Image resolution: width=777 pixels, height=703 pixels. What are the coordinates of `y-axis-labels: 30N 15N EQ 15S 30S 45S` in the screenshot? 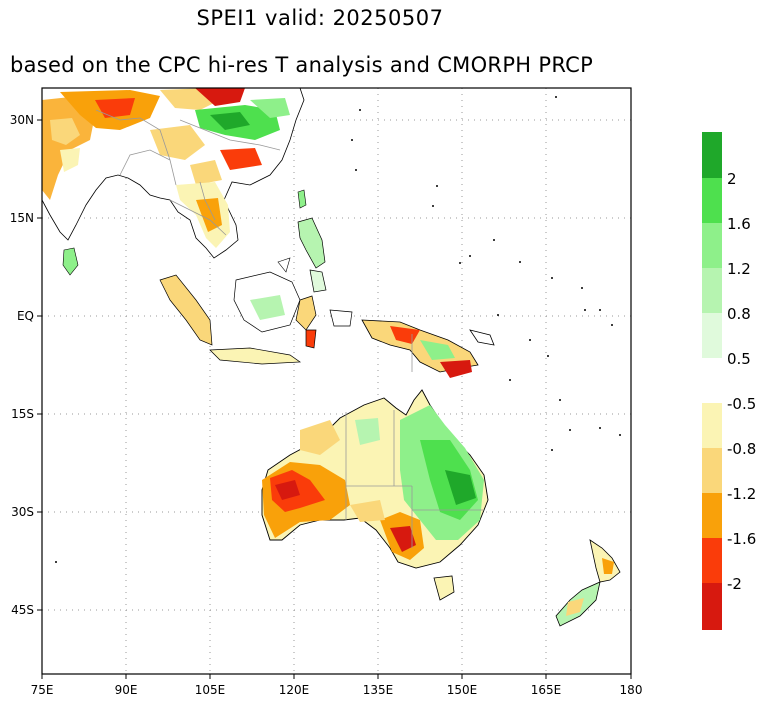 It's located at (22, 365).